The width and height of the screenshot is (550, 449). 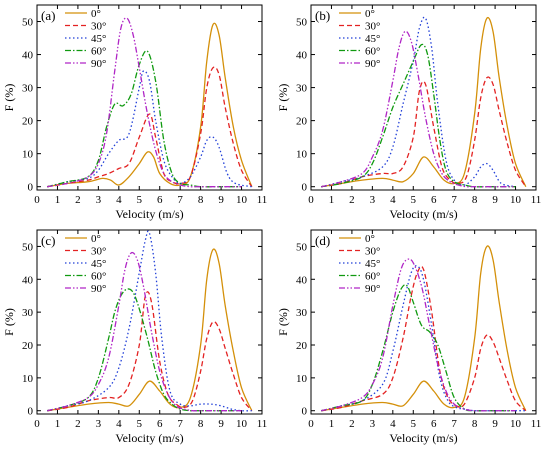 I want to click on y-tick-label: 40, so click(x=28, y=56).